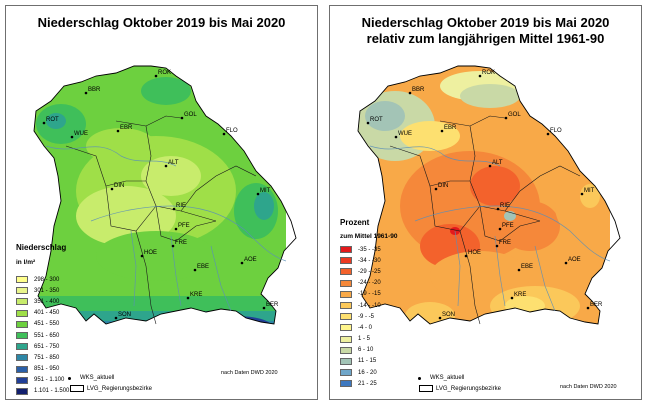 The image size is (646, 406). Describe the element at coordinates (42, 279) in the screenshot. I see `legend-entry: 298 - 300` at that location.